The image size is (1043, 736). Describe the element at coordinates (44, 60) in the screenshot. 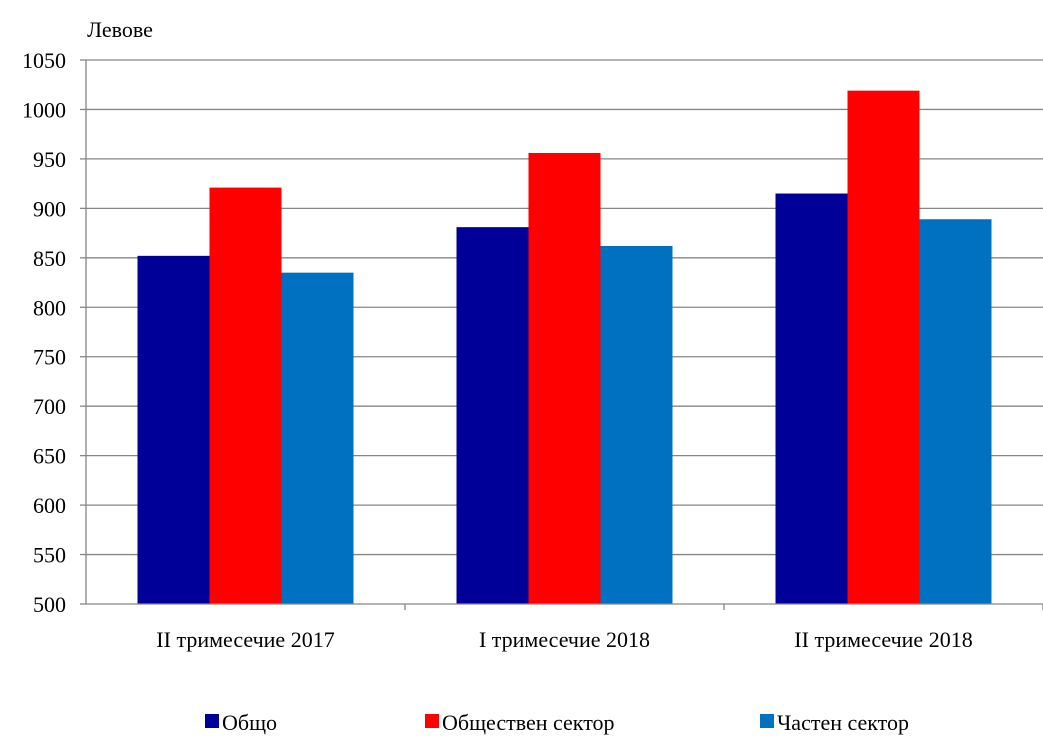

I see `y-tick-label: 1050` at that location.